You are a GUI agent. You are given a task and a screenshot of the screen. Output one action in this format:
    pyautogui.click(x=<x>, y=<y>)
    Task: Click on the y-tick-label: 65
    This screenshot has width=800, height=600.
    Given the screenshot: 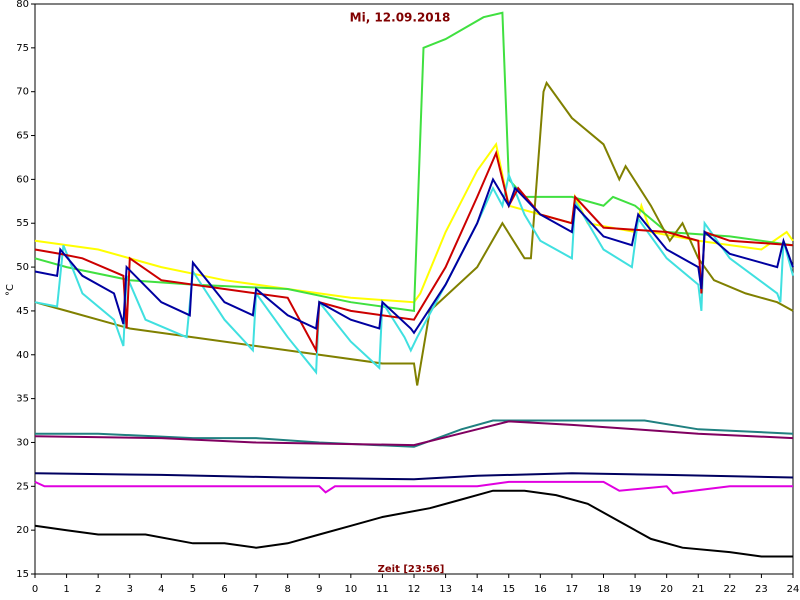 What is the action you would take?
    pyautogui.click(x=22, y=136)
    